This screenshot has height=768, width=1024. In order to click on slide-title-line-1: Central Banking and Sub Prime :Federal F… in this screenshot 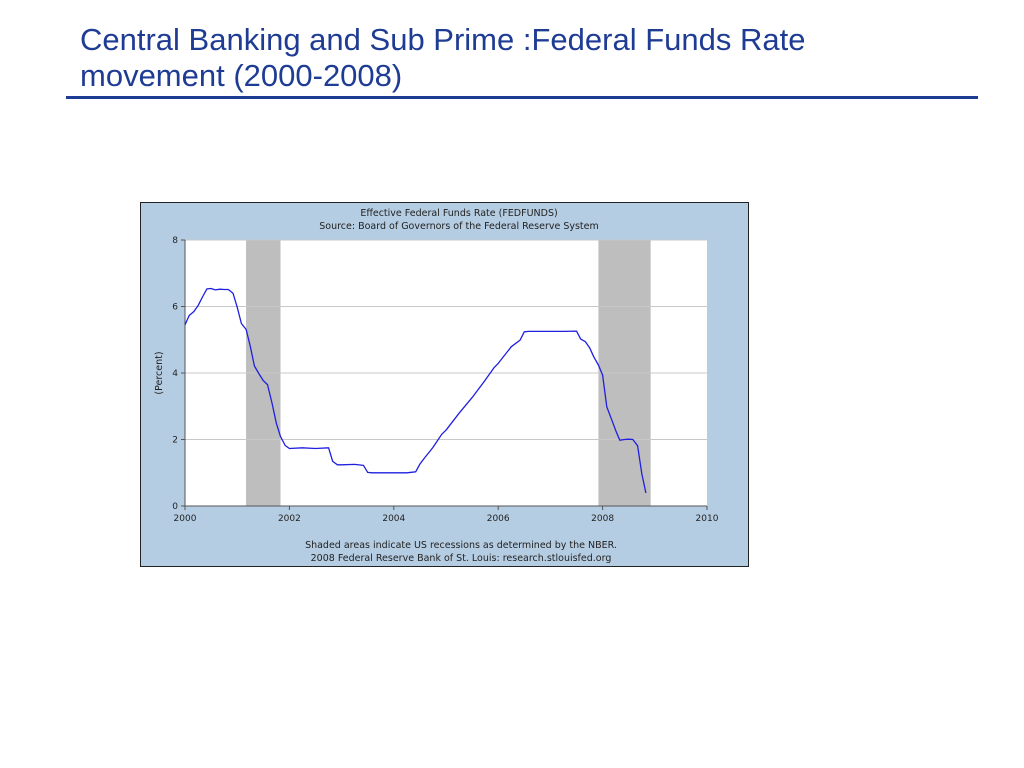, I will do `click(443, 39)`.